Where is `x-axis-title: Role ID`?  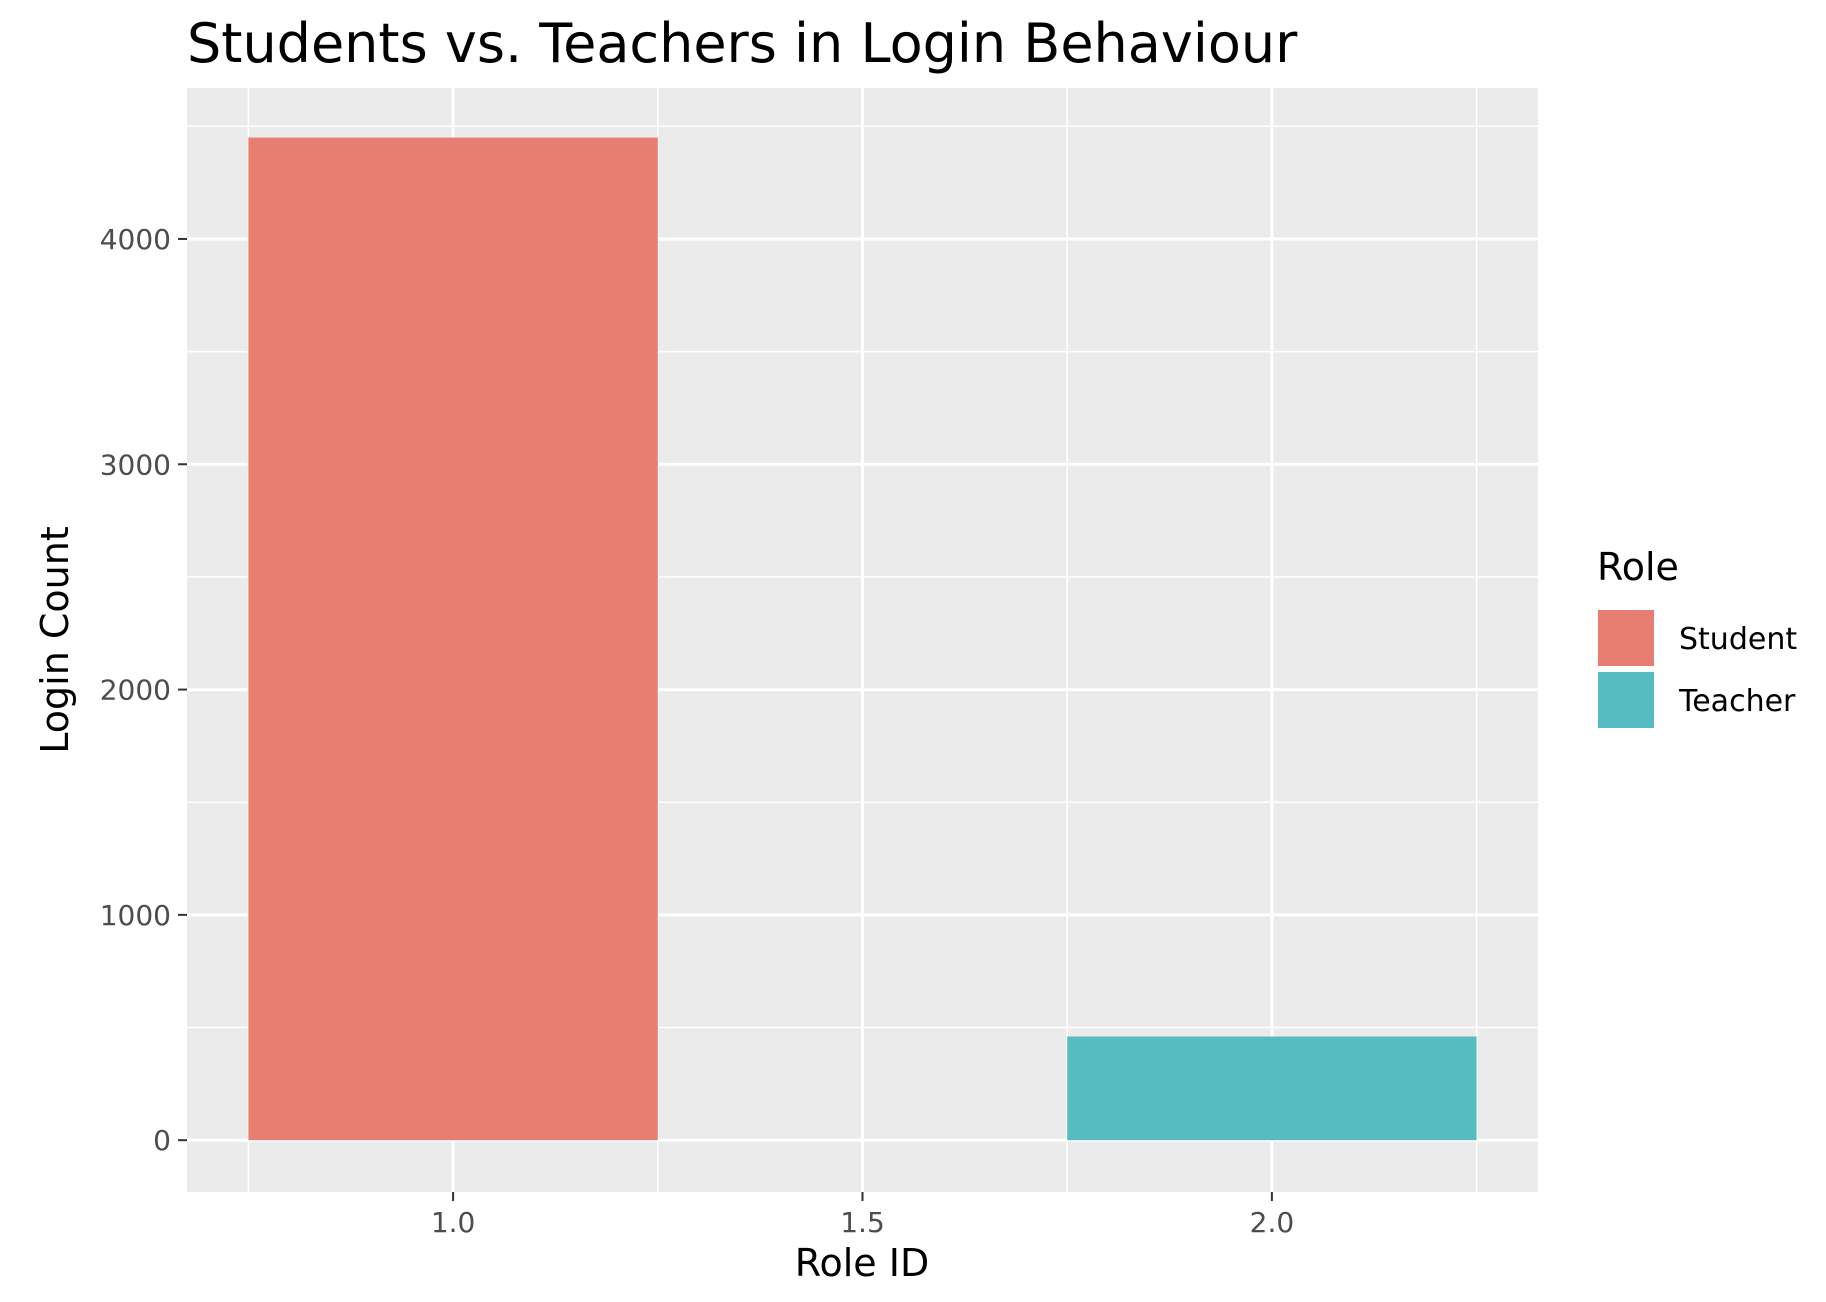 x-axis-title: Role ID is located at coordinates (862, 1263).